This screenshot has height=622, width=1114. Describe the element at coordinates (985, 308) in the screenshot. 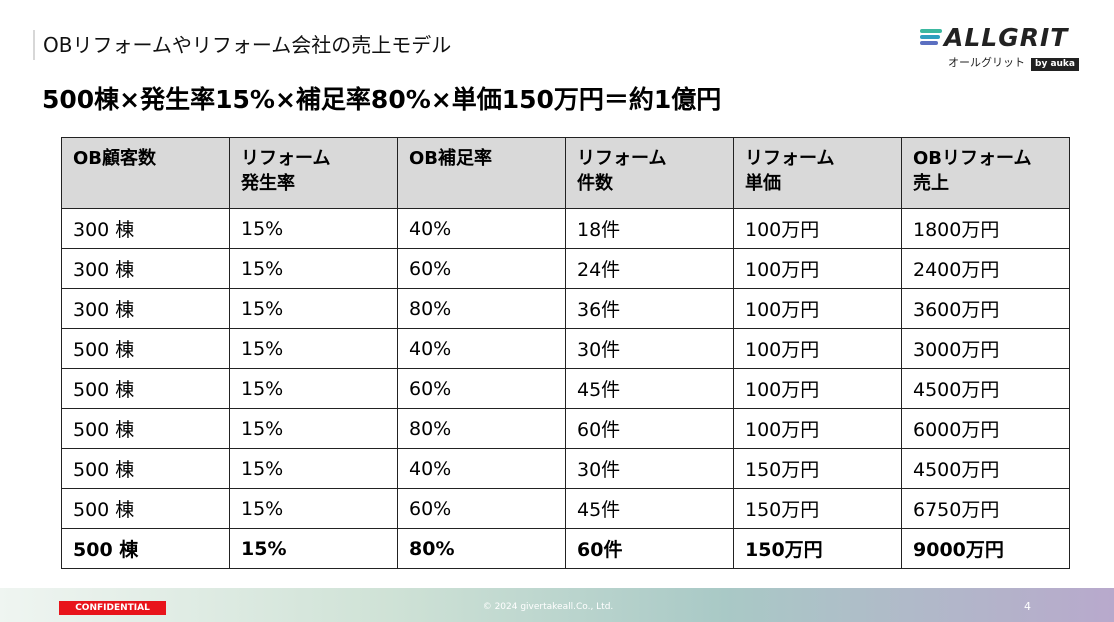

I see `cell-sales: 3600万円` at that location.